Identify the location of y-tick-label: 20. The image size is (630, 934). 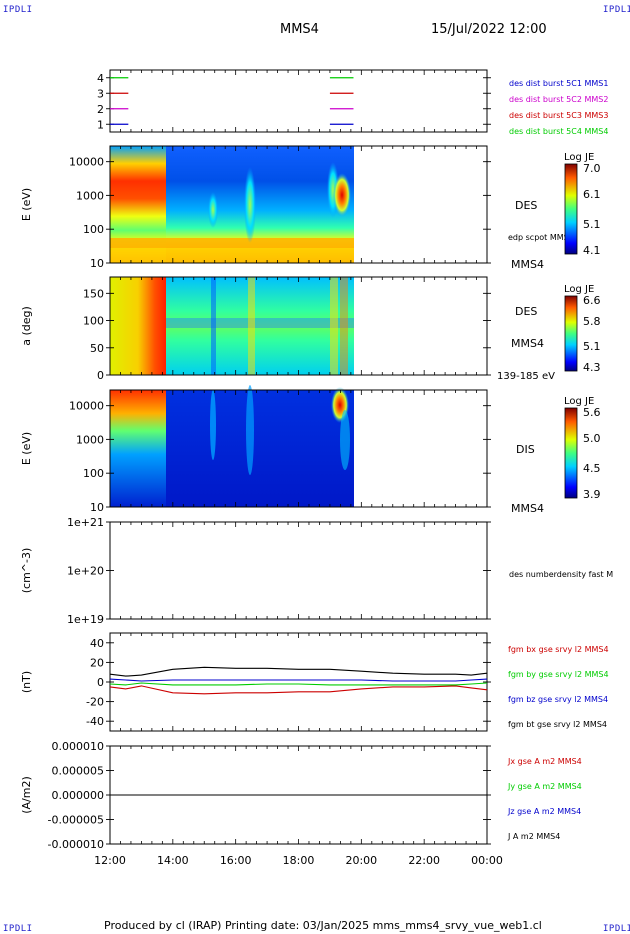
(97, 662).